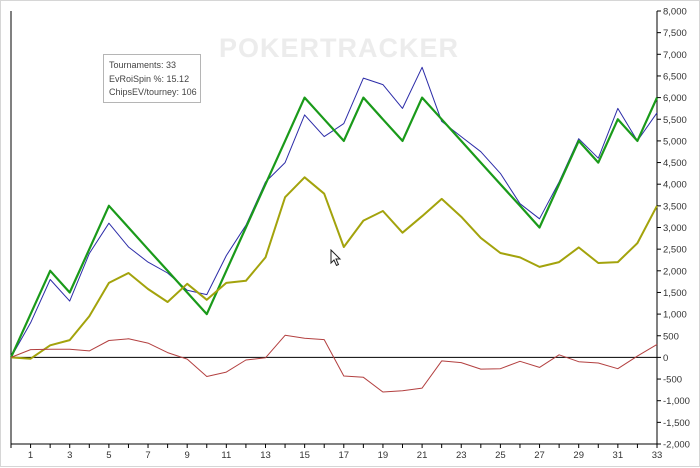 The height and width of the screenshot is (468, 700). I want to click on y-tick-label: 500, so click(671, 336).